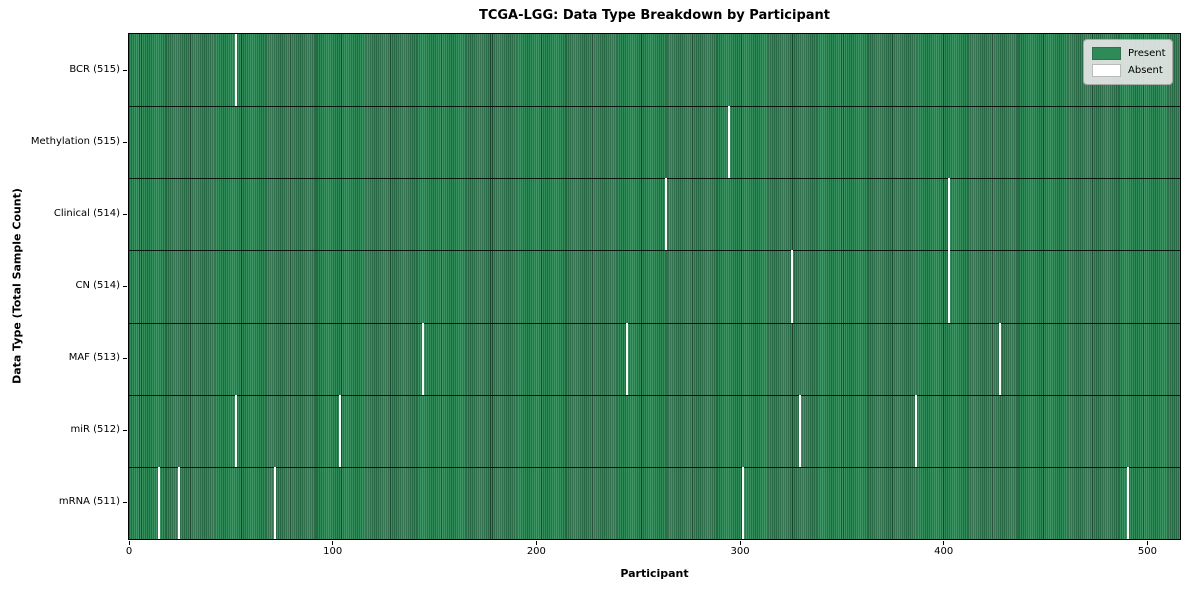  I want to click on legend-entry-present: Present, so click(1129, 53).